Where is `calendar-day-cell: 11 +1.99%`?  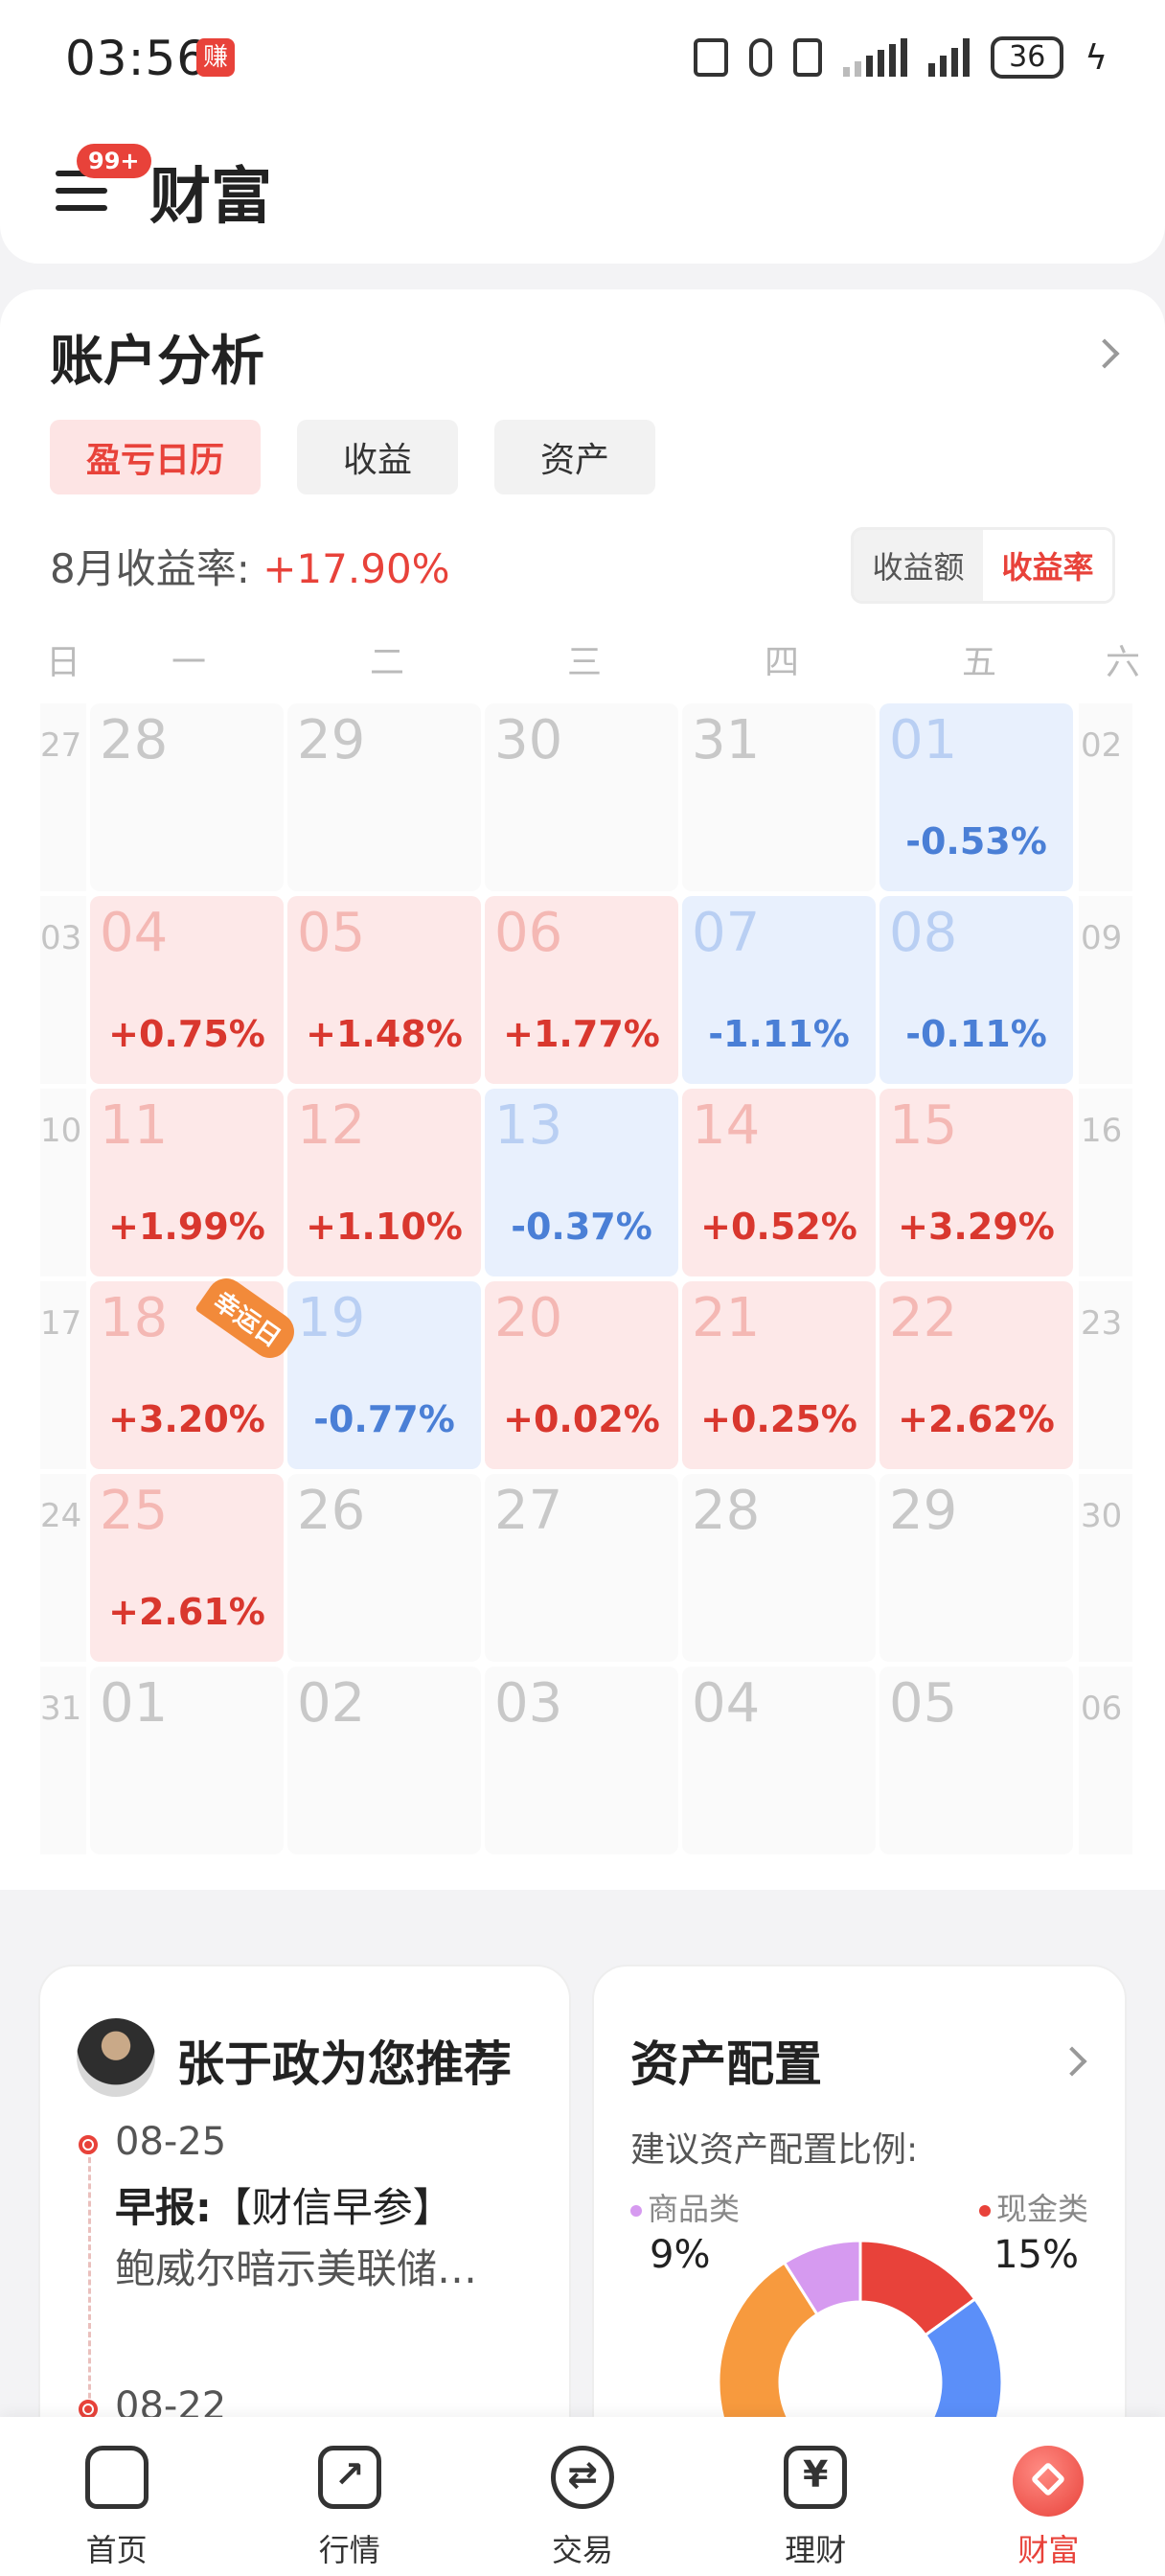
calendar-day-cell: 11 +1.99% is located at coordinates (187, 1182).